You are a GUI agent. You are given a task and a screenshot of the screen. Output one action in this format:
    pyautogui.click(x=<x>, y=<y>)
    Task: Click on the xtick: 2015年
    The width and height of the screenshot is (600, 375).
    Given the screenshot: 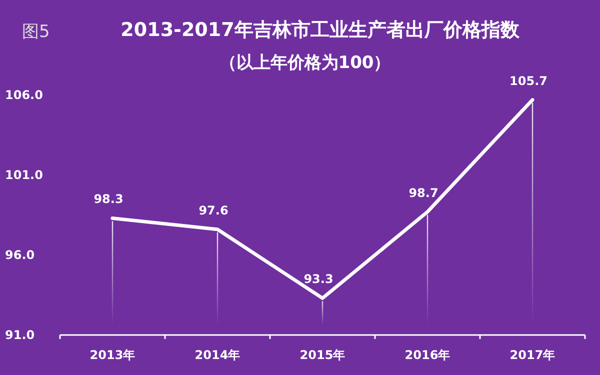 What is the action you would take?
    pyautogui.click(x=323, y=355)
    